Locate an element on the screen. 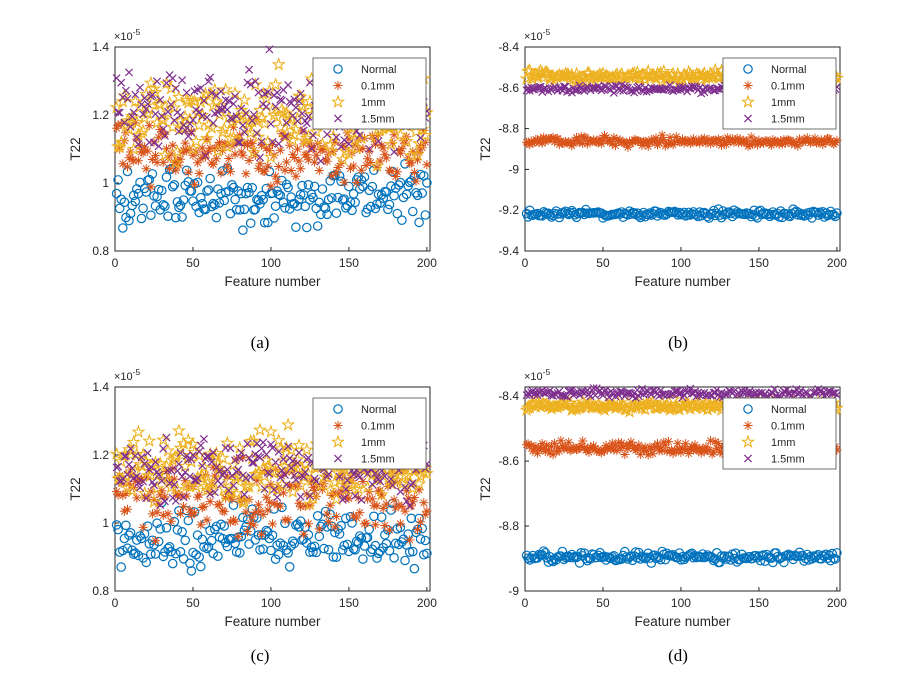 This screenshot has width=913, height=679. subplot-c-caption: (c) is located at coordinates (260, 655).